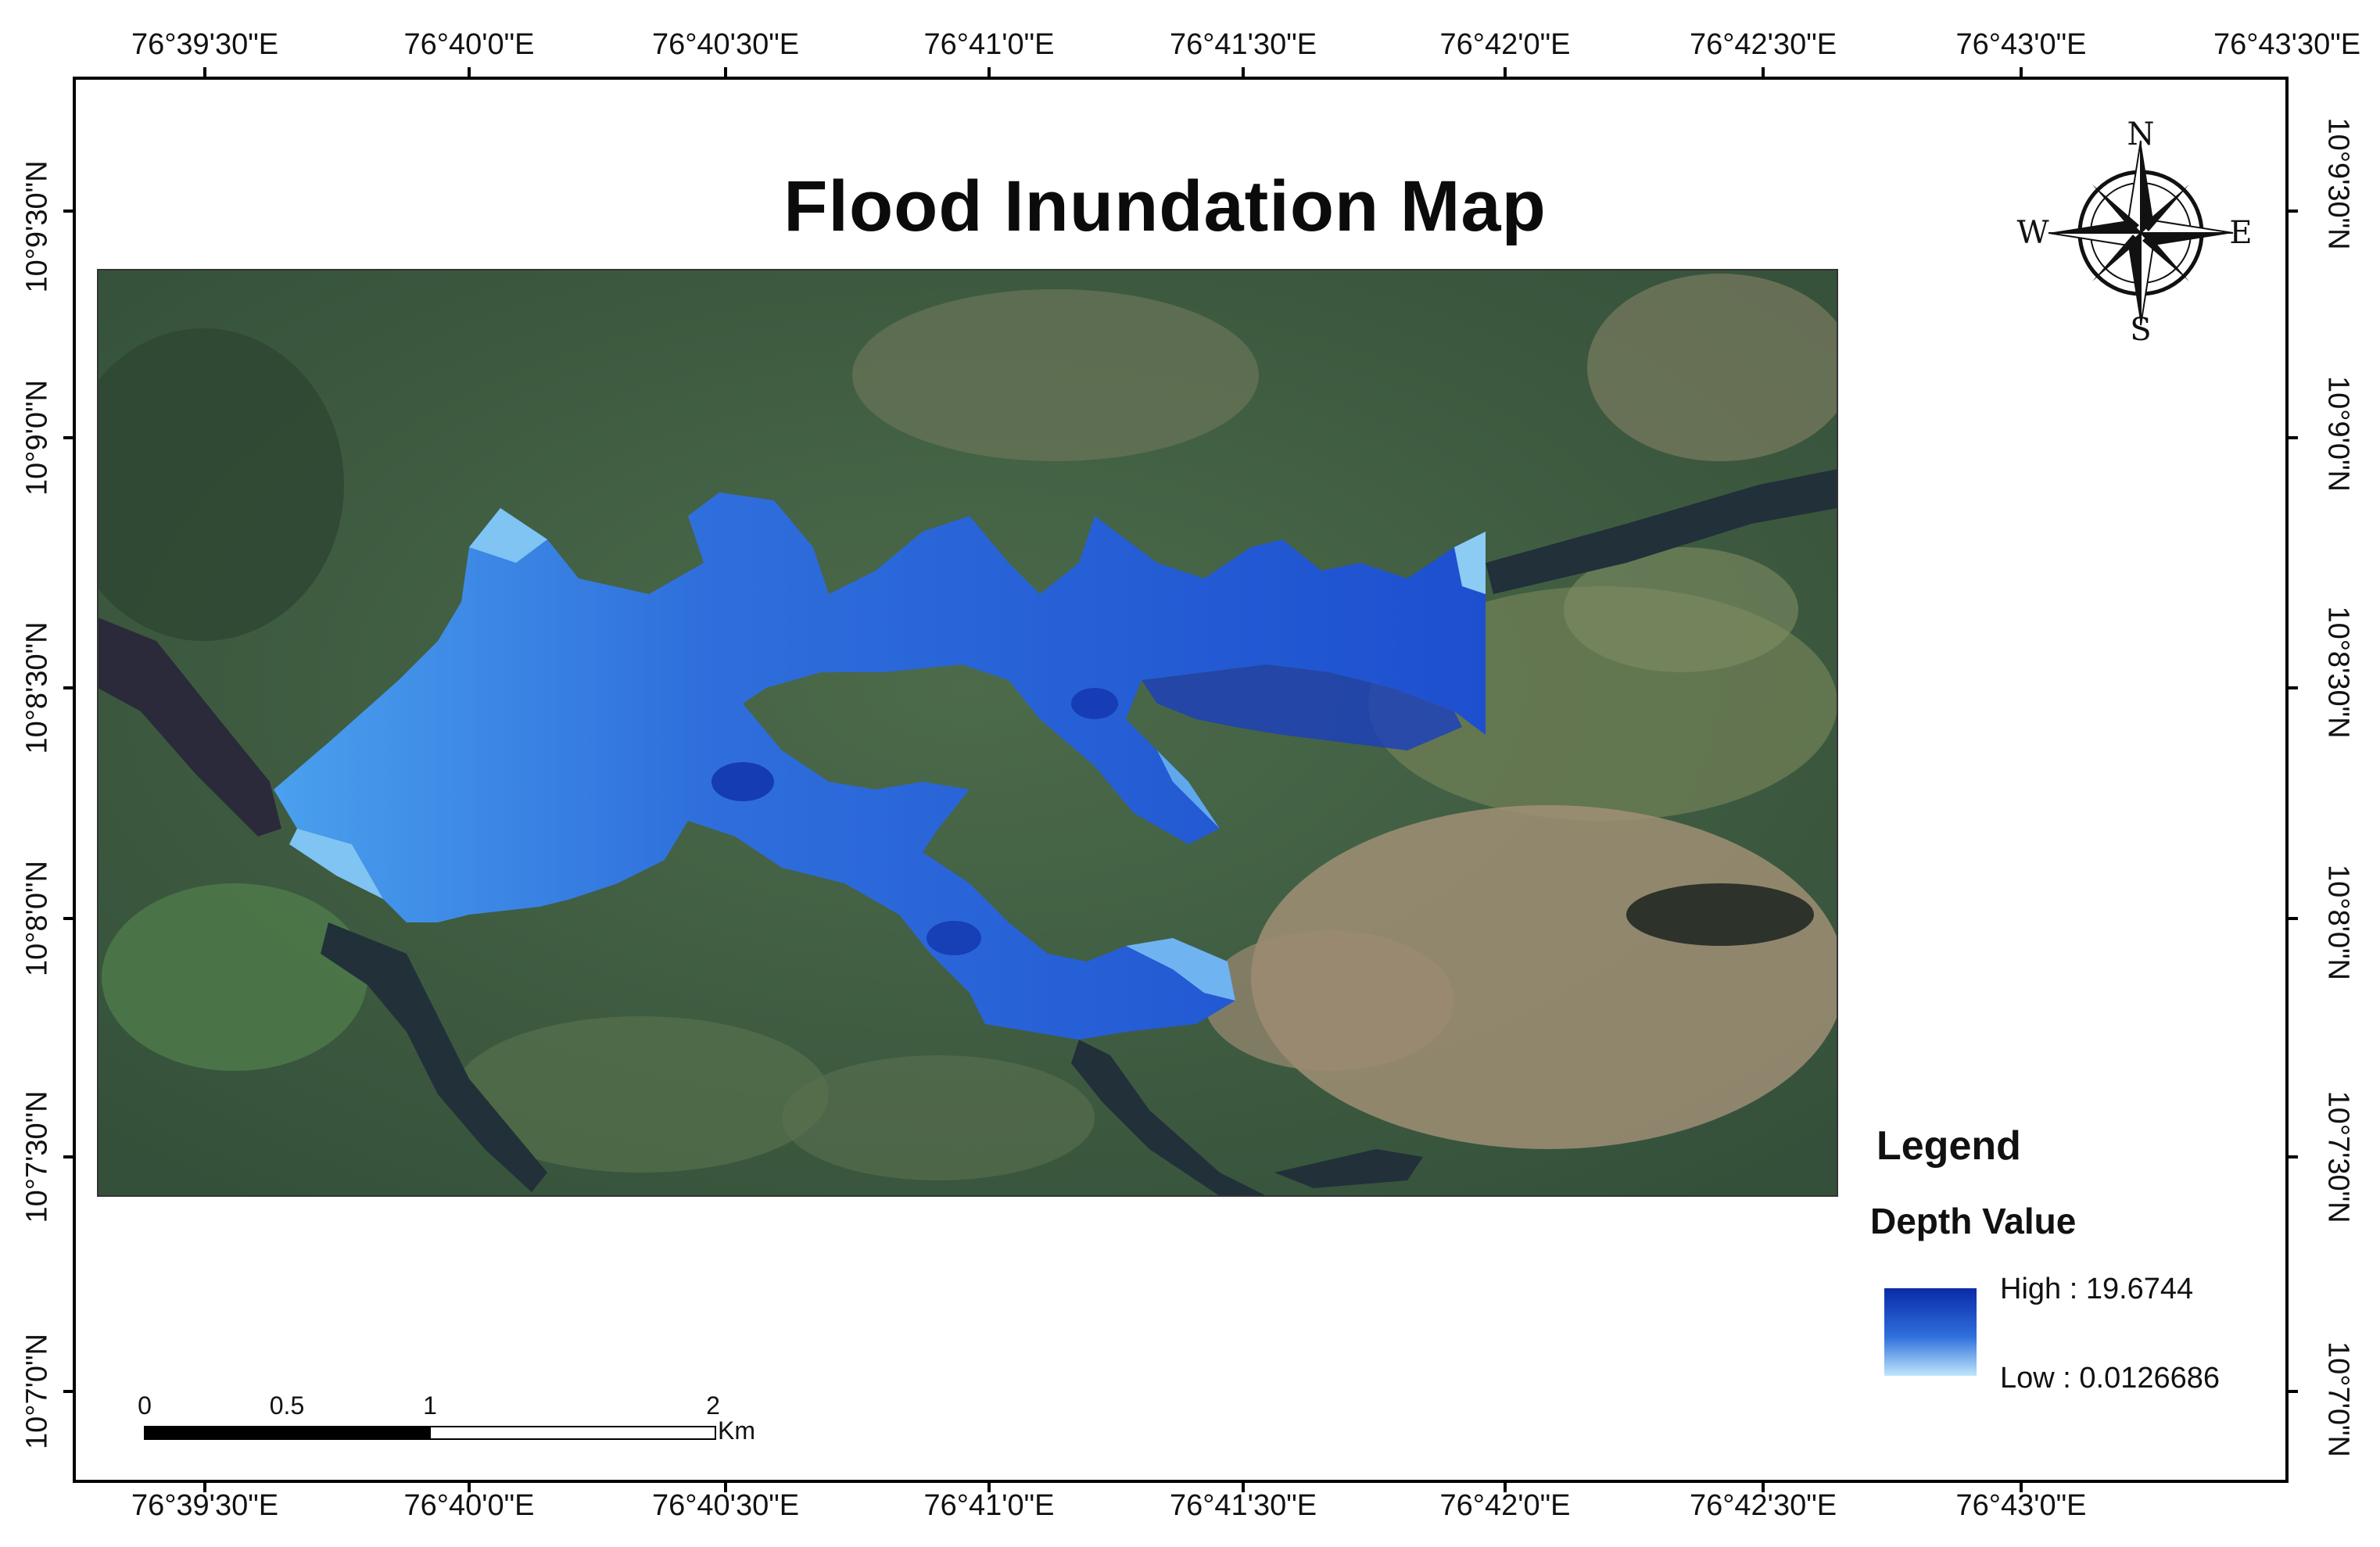  I want to click on bottom-tick-label-2: 76°40'30"E, so click(725, 1505).